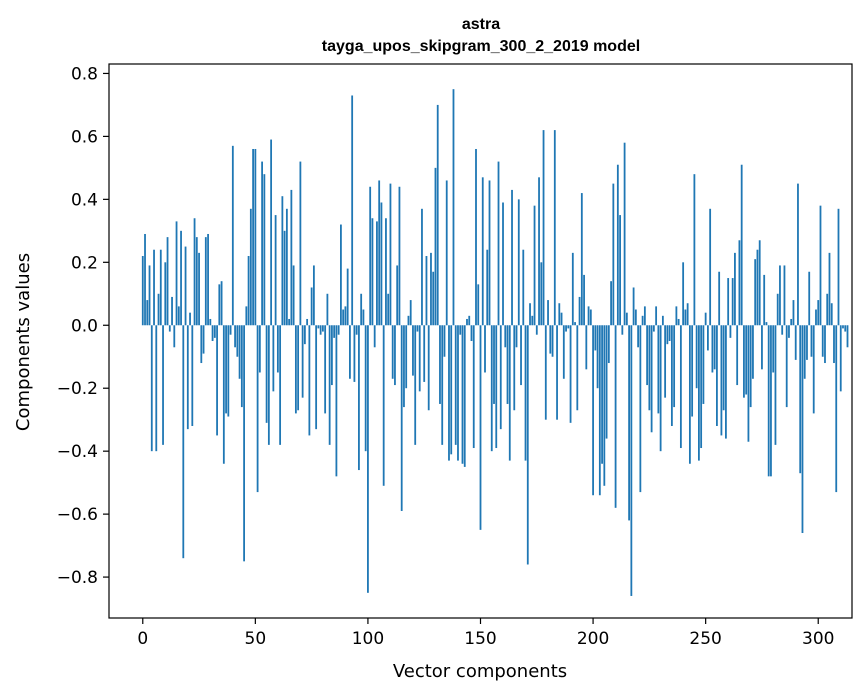 The width and height of the screenshot is (867, 696). I want to click on y-tick-label: 0.2, so click(84, 263).